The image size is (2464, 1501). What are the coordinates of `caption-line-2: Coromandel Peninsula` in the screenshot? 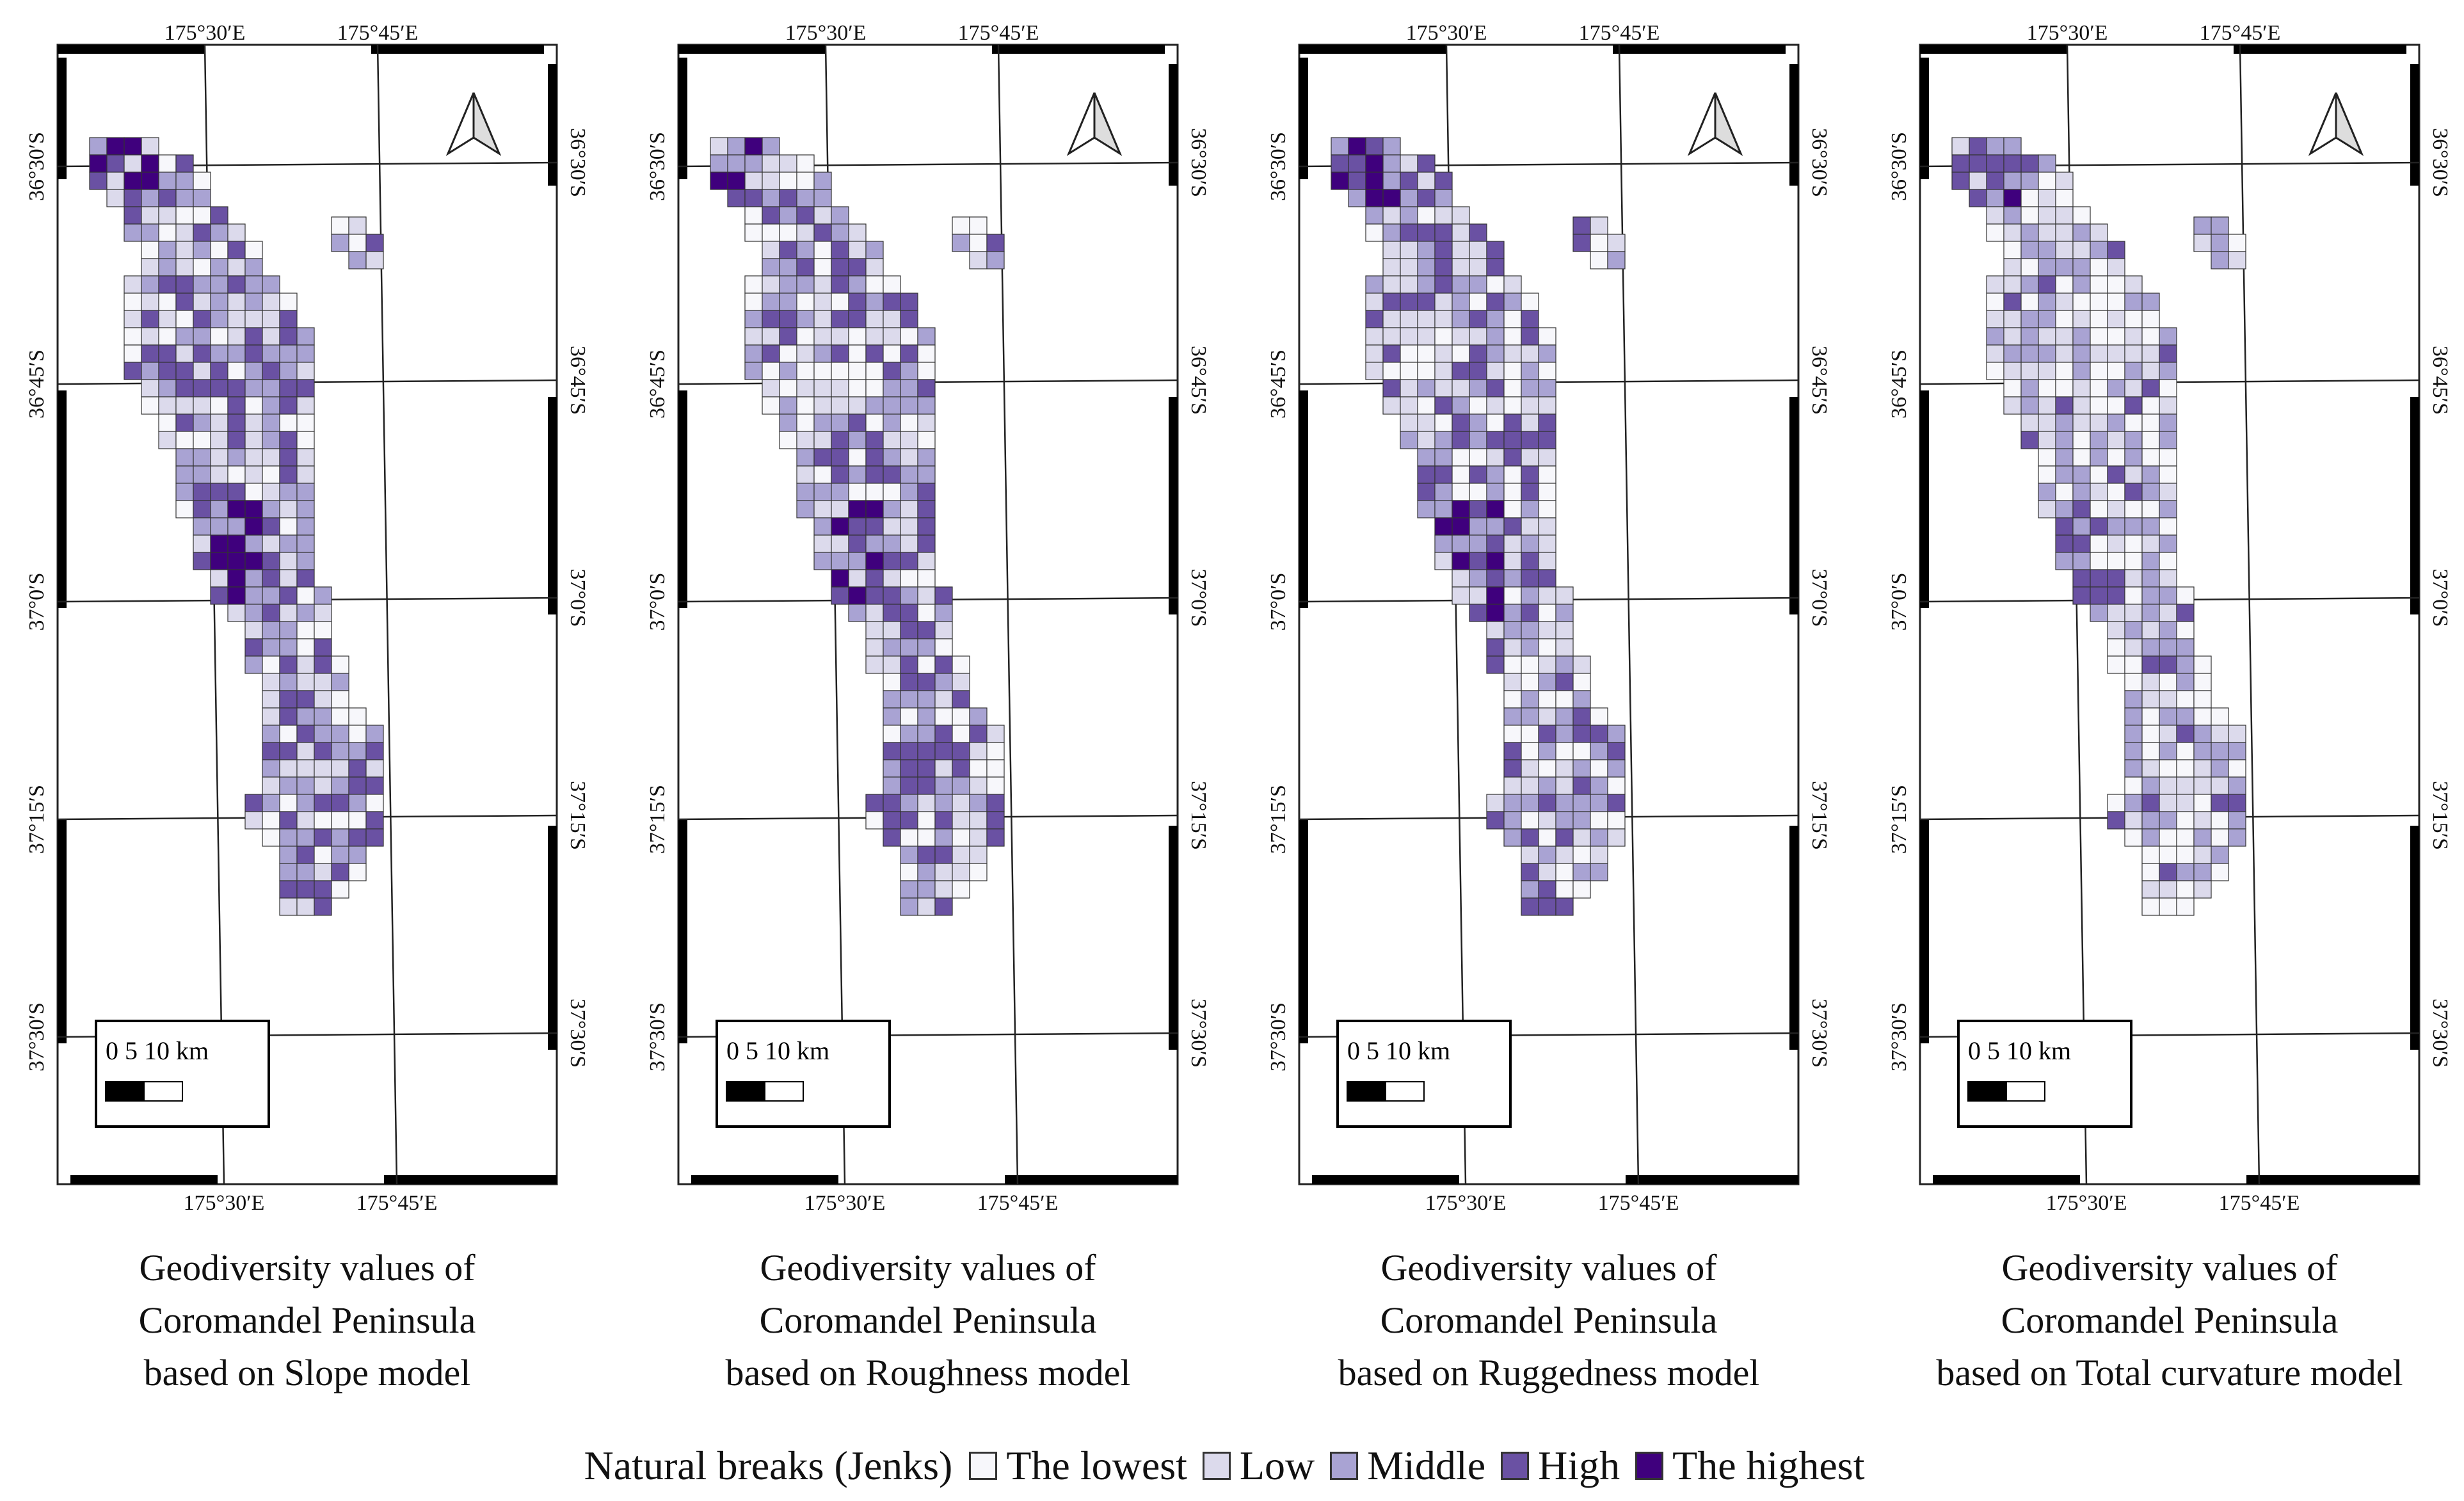 It's located at (307, 1320).